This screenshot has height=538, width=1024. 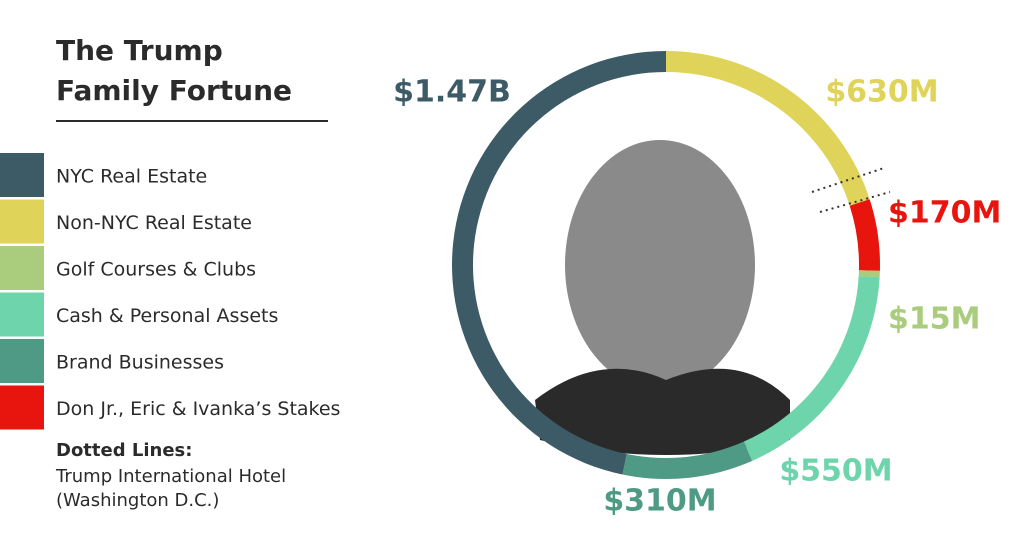 I want to click on note-title: Dotted Lines:, so click(x=124, y=450).